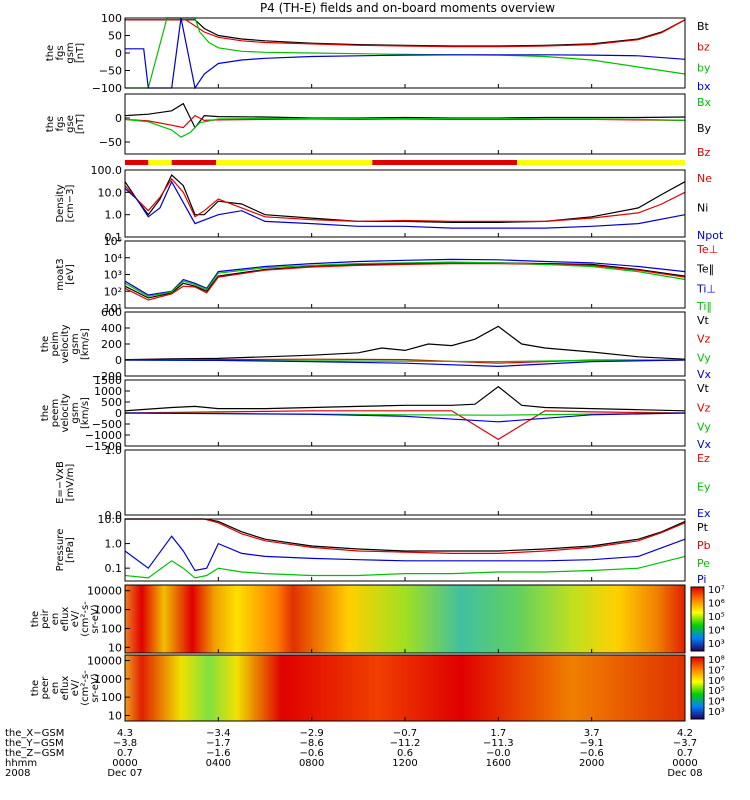  What do you see at coordinates (70, 204) in the screenshot?
I see `y-axis-label: [cm−3]` at bounding box center [70, 204].